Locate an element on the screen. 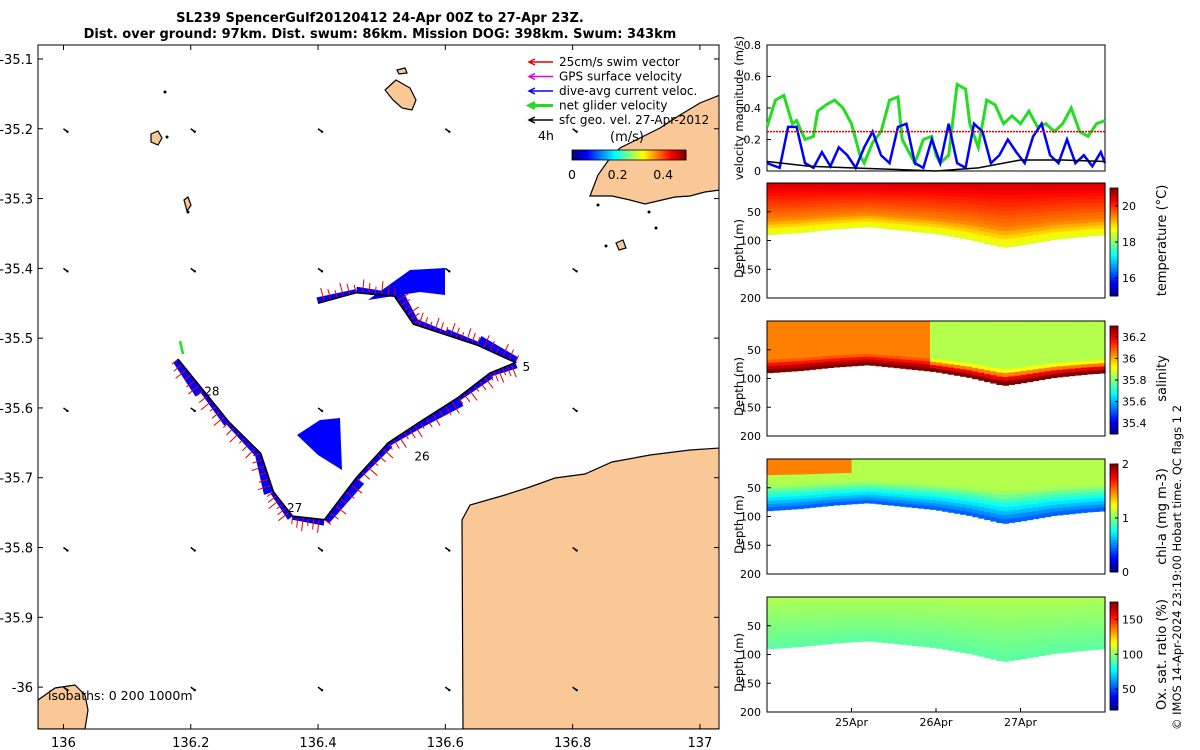  colorbar-tick-label: 18 is located at coordinates (1129, 242).